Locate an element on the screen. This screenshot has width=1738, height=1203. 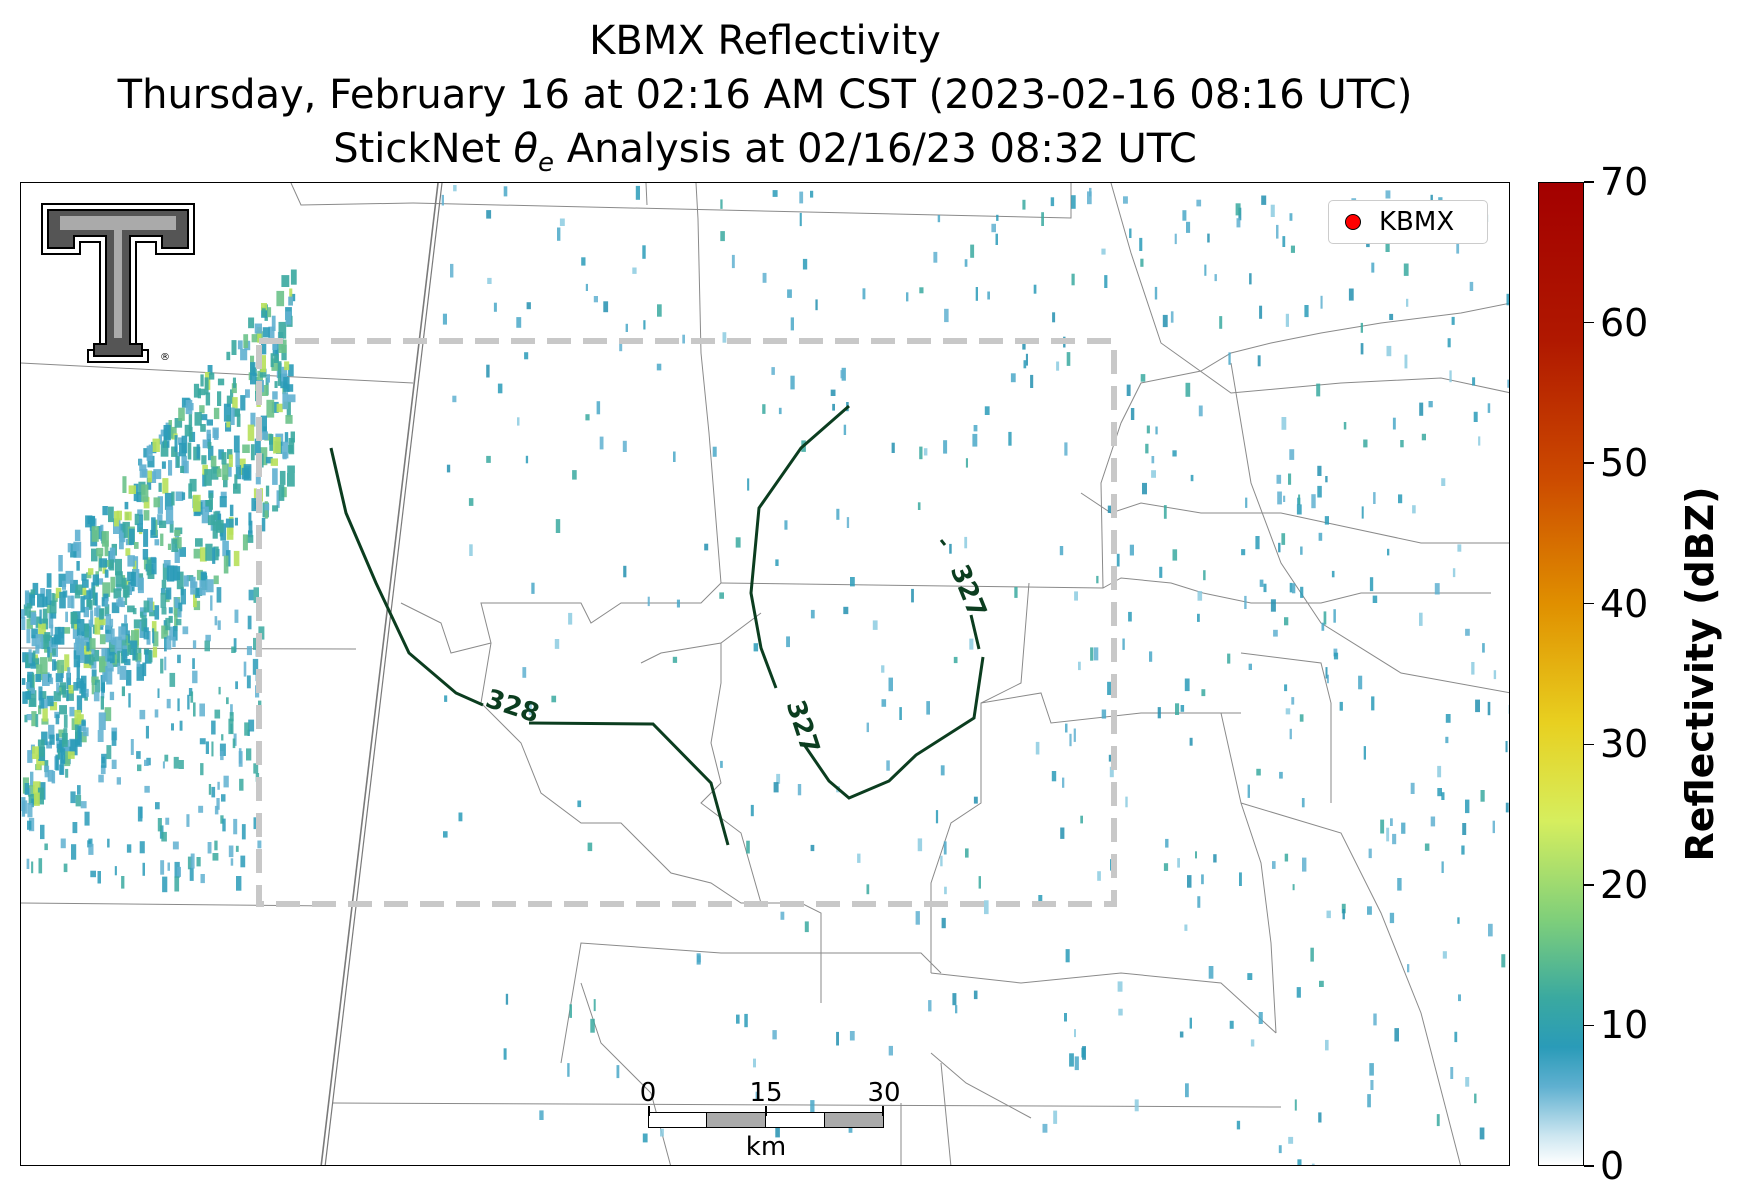
title-line-3-prefix: StickNet is located at coordinates (423, 149).